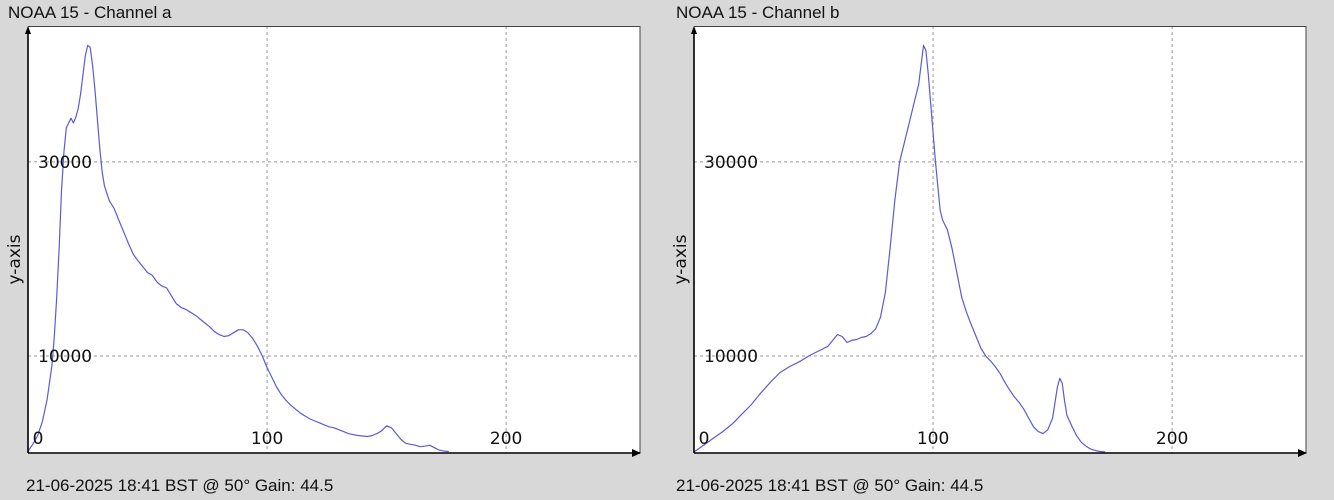 The width and height of the screenshot is (1334, 500). I want to click on chart-title: NOAA 15 - Channel a, so click(90, 12).